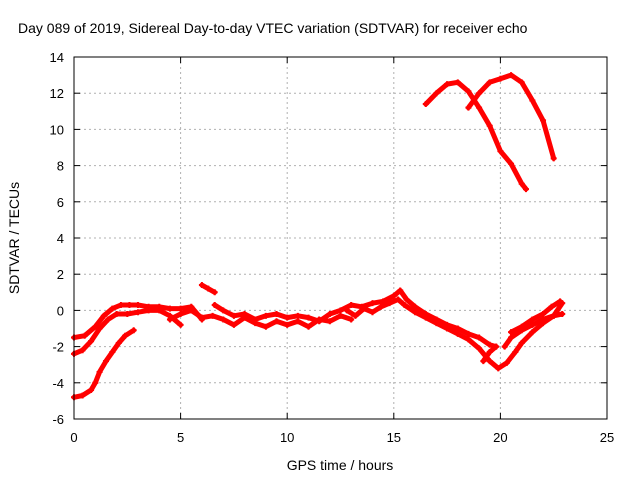 This screenshot has width=640, height=480. What do you see at coordinates (340, 465) in the screenshot?
I see `x-axis-label: GPS time / hours` at bounding box center [340, 465].